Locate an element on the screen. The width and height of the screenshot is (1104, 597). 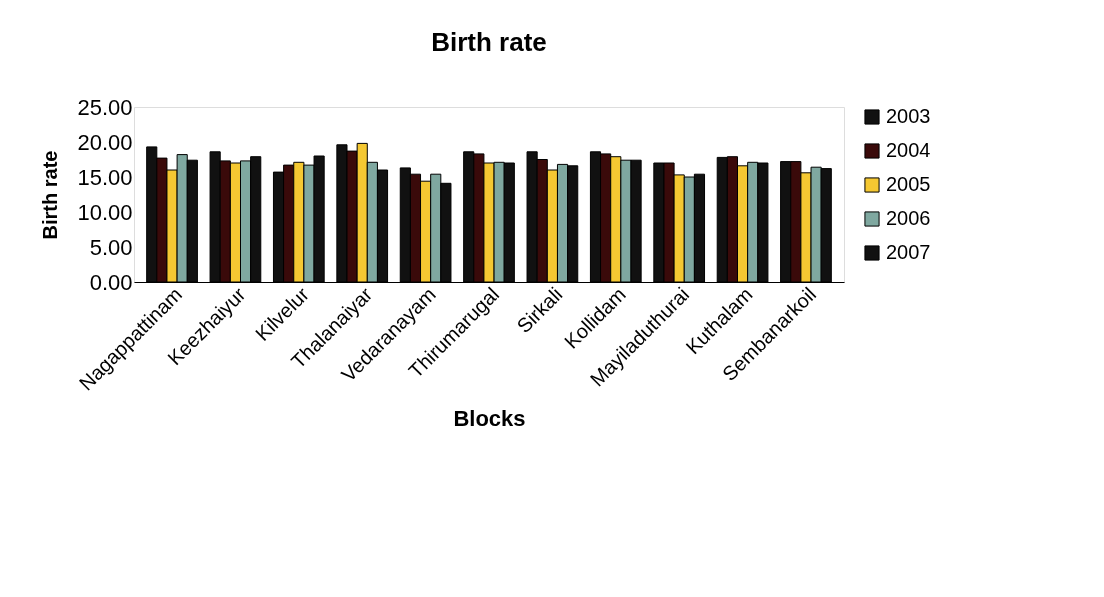
x-axis-title: Blocks is located at coordinates (489, 418).